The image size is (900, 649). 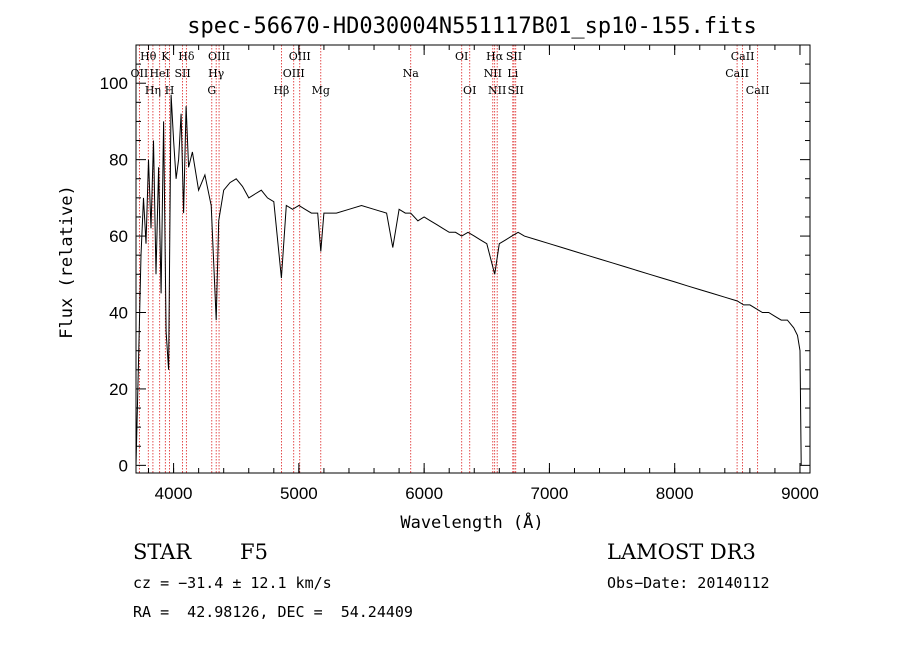 What do you see at coordinates (495, 56) in the screenshot?
I see `spectral-line-label: Hα` at bounding box center [495, 56].